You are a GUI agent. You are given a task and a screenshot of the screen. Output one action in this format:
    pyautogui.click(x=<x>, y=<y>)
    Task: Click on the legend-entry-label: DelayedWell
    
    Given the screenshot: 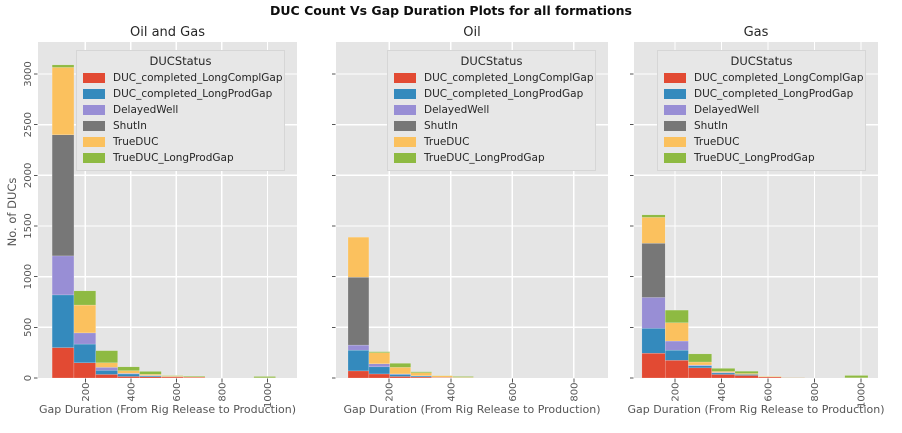 What is the action you would take?
    pyautogui.click(x=727, y=110)
    